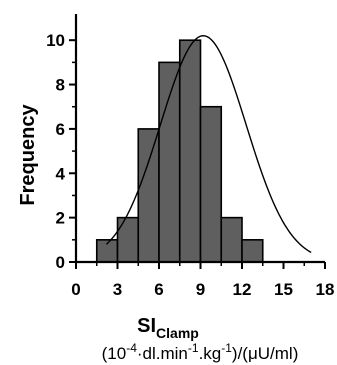 The height and width of the screenshot is (365, 337). What do you see at coordinates (242, 289) in the screenshot?
I see `x-tick-label: 12` at bounding box center [242, 289].